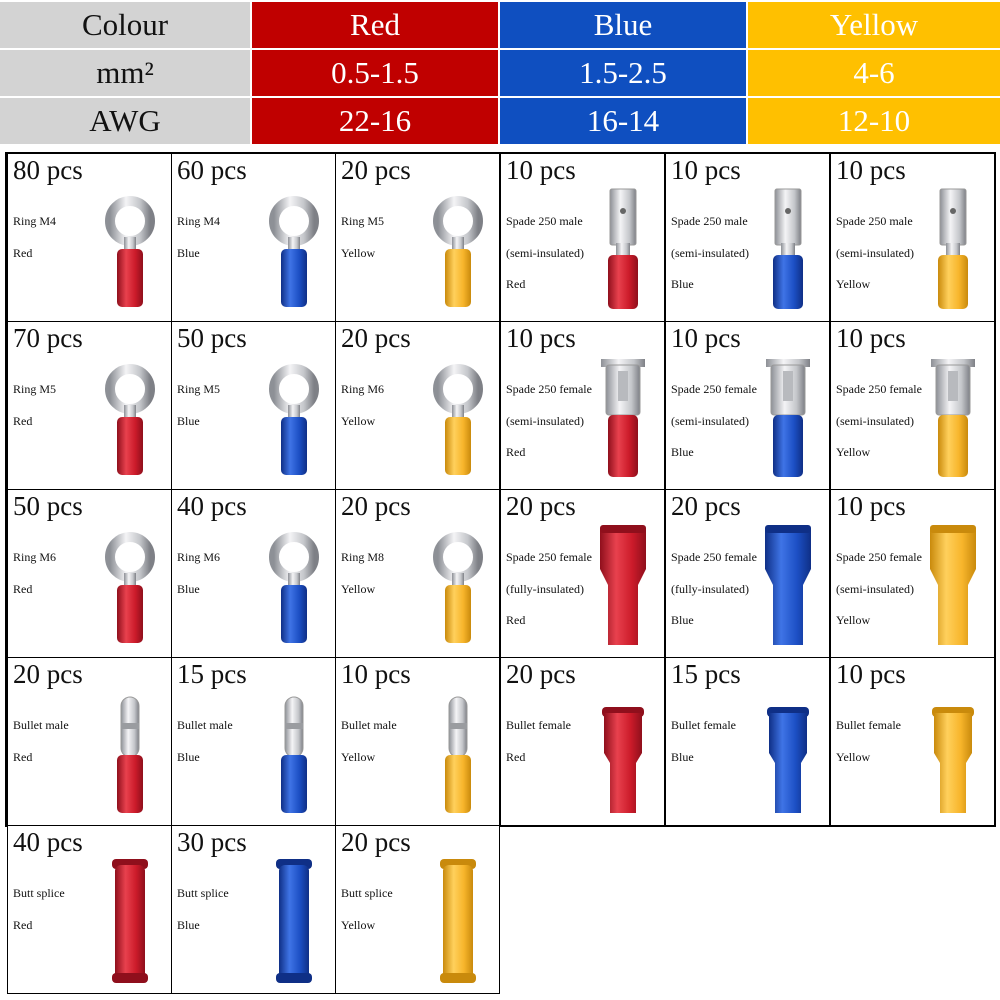 Image resolution: width=1000 pixels, height=1000 pixels. What do you see at coordinates (253, 237) in the screenshot?
I see `product-cell: 60 pcs Ring M4 Blue` at bounding box center [253, 237].